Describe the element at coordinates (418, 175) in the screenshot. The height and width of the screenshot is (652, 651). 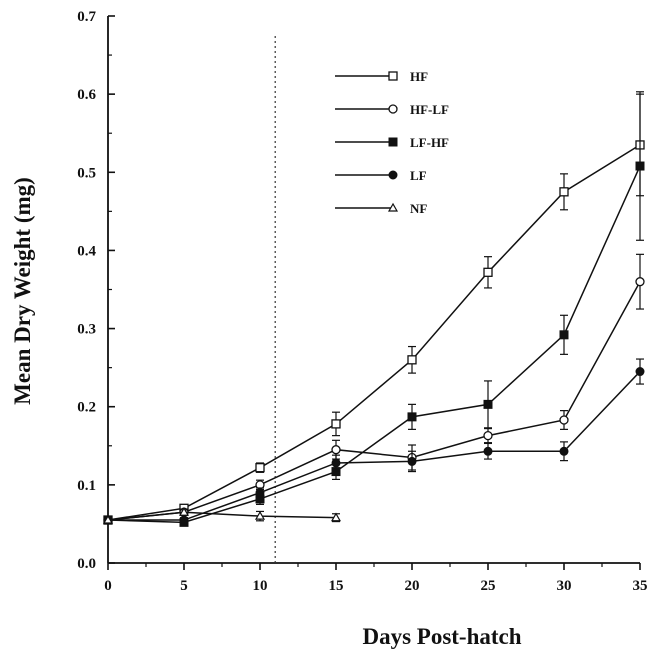
I see `legend-label: LF` at that location.